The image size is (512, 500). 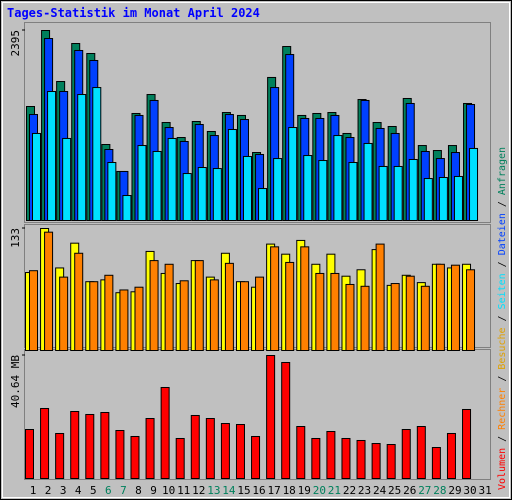 What do you see at coordinates (93, 490) in the screenshot?
I see `x-tick-label: 5` at bounding box center [93, 490].